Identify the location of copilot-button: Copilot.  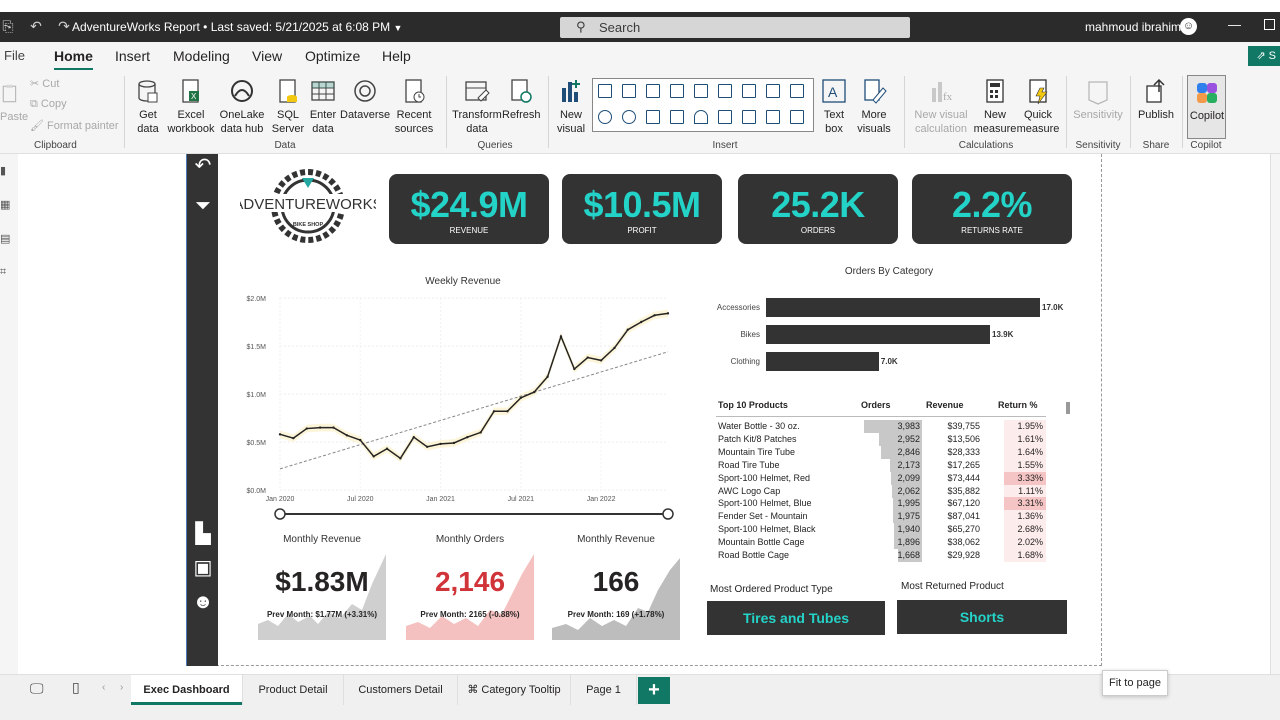
(1206, 107).